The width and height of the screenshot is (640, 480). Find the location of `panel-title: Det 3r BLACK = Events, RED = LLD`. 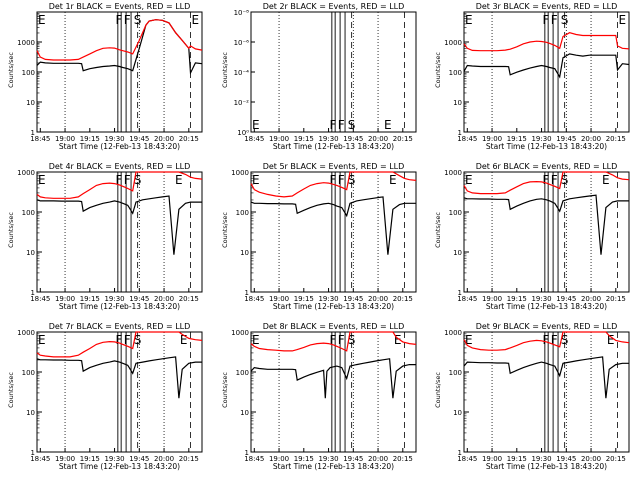

panel-title: Det 3r BLACK = Events, RED = LLD is located at coordinates (547, 6).